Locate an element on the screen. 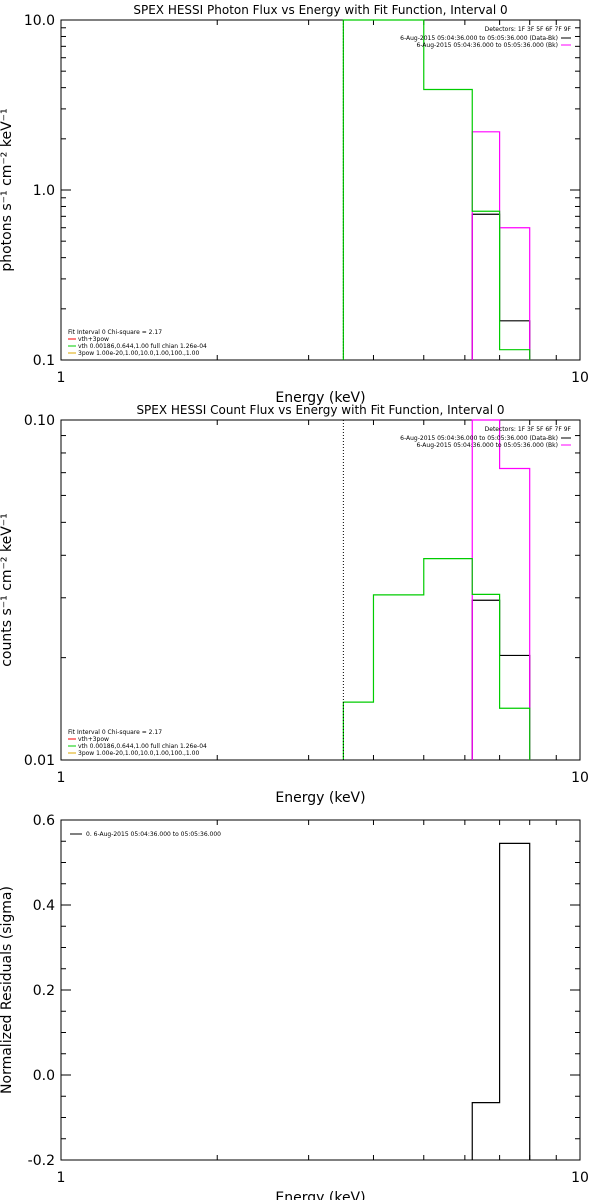 This screenshot has height=1204, width=600. y-tick-label: -0.2 is located at coordinates (41, 1161).